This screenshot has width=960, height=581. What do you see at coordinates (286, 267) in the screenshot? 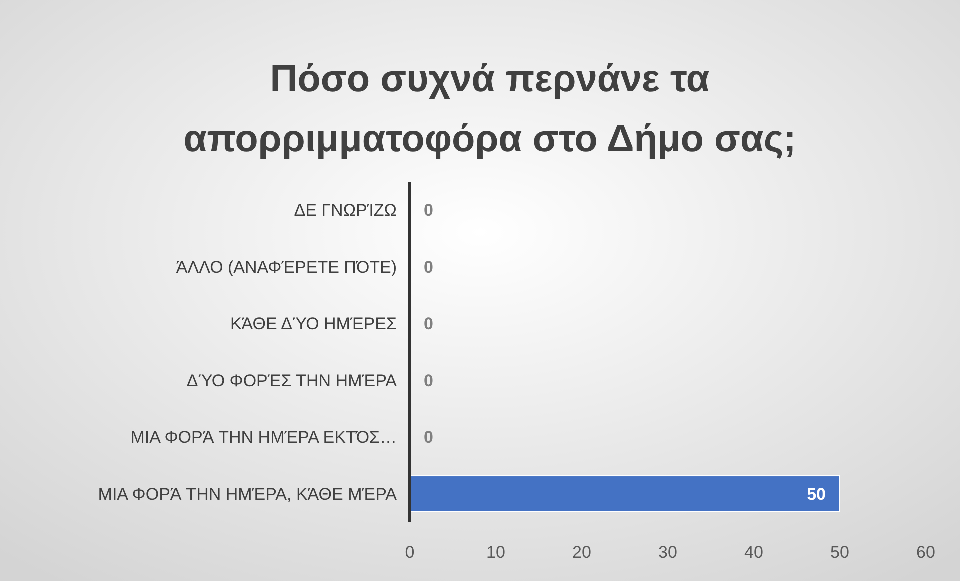
I see `y-tick-label: ΆΛΛΟ (ΑΝΑΦΈΡΕΤΕ ΠΌΤΕ)` at bounding box center [286, 267].